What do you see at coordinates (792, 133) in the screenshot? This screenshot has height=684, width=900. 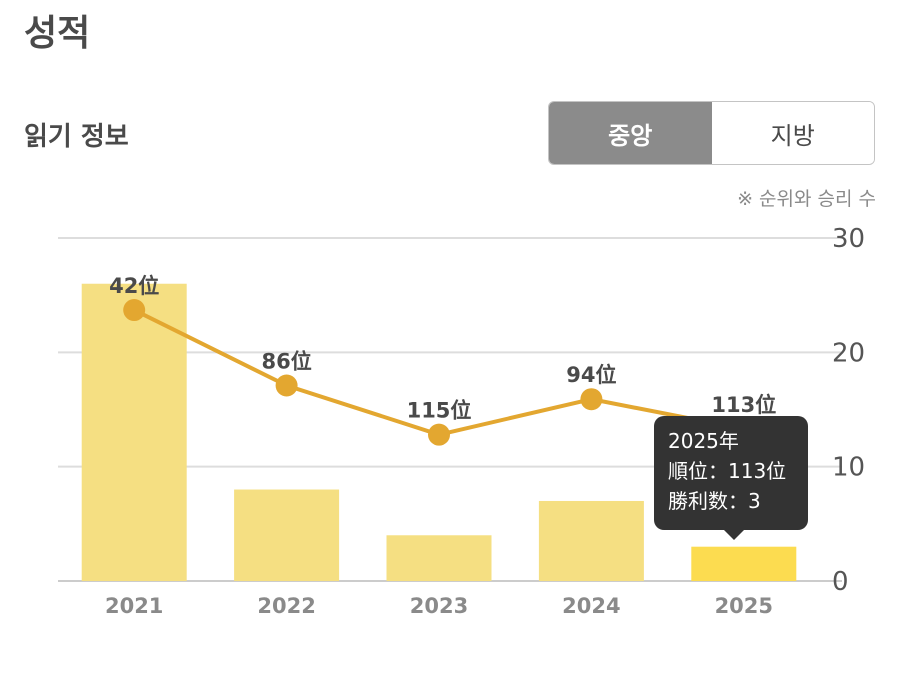 I see `local-tab: 지방` at bounding box center [792, 133].